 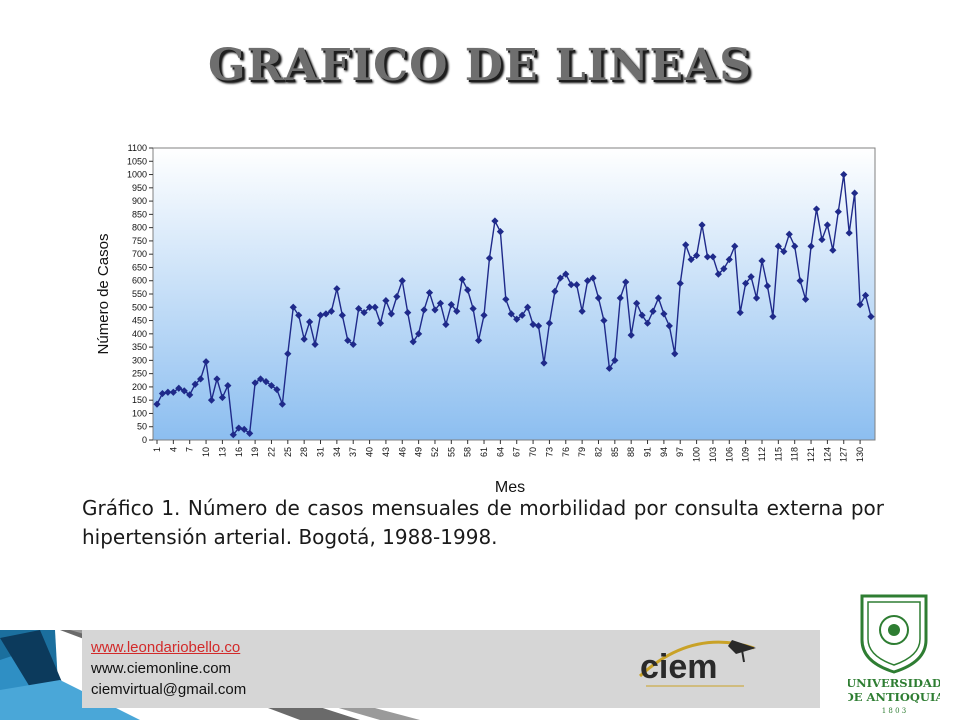 I want to click on x-tick-label: 106, so click(x=729, y=454).